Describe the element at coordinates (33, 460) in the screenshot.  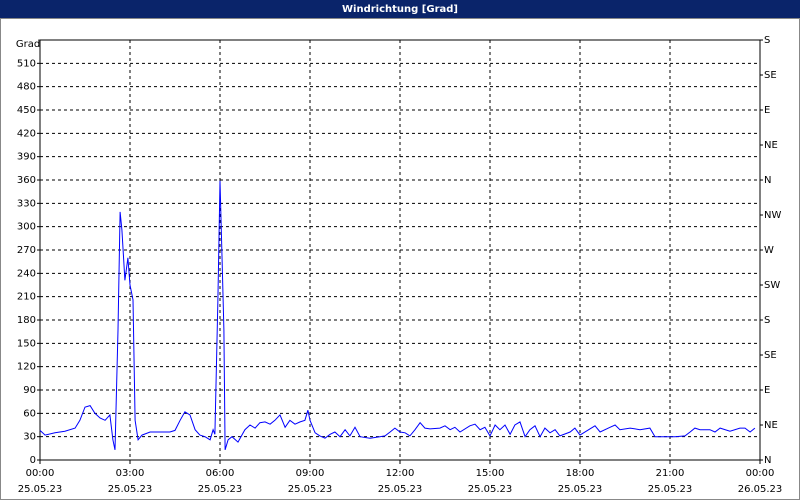
I see `y-tick-label: 0` at that location.